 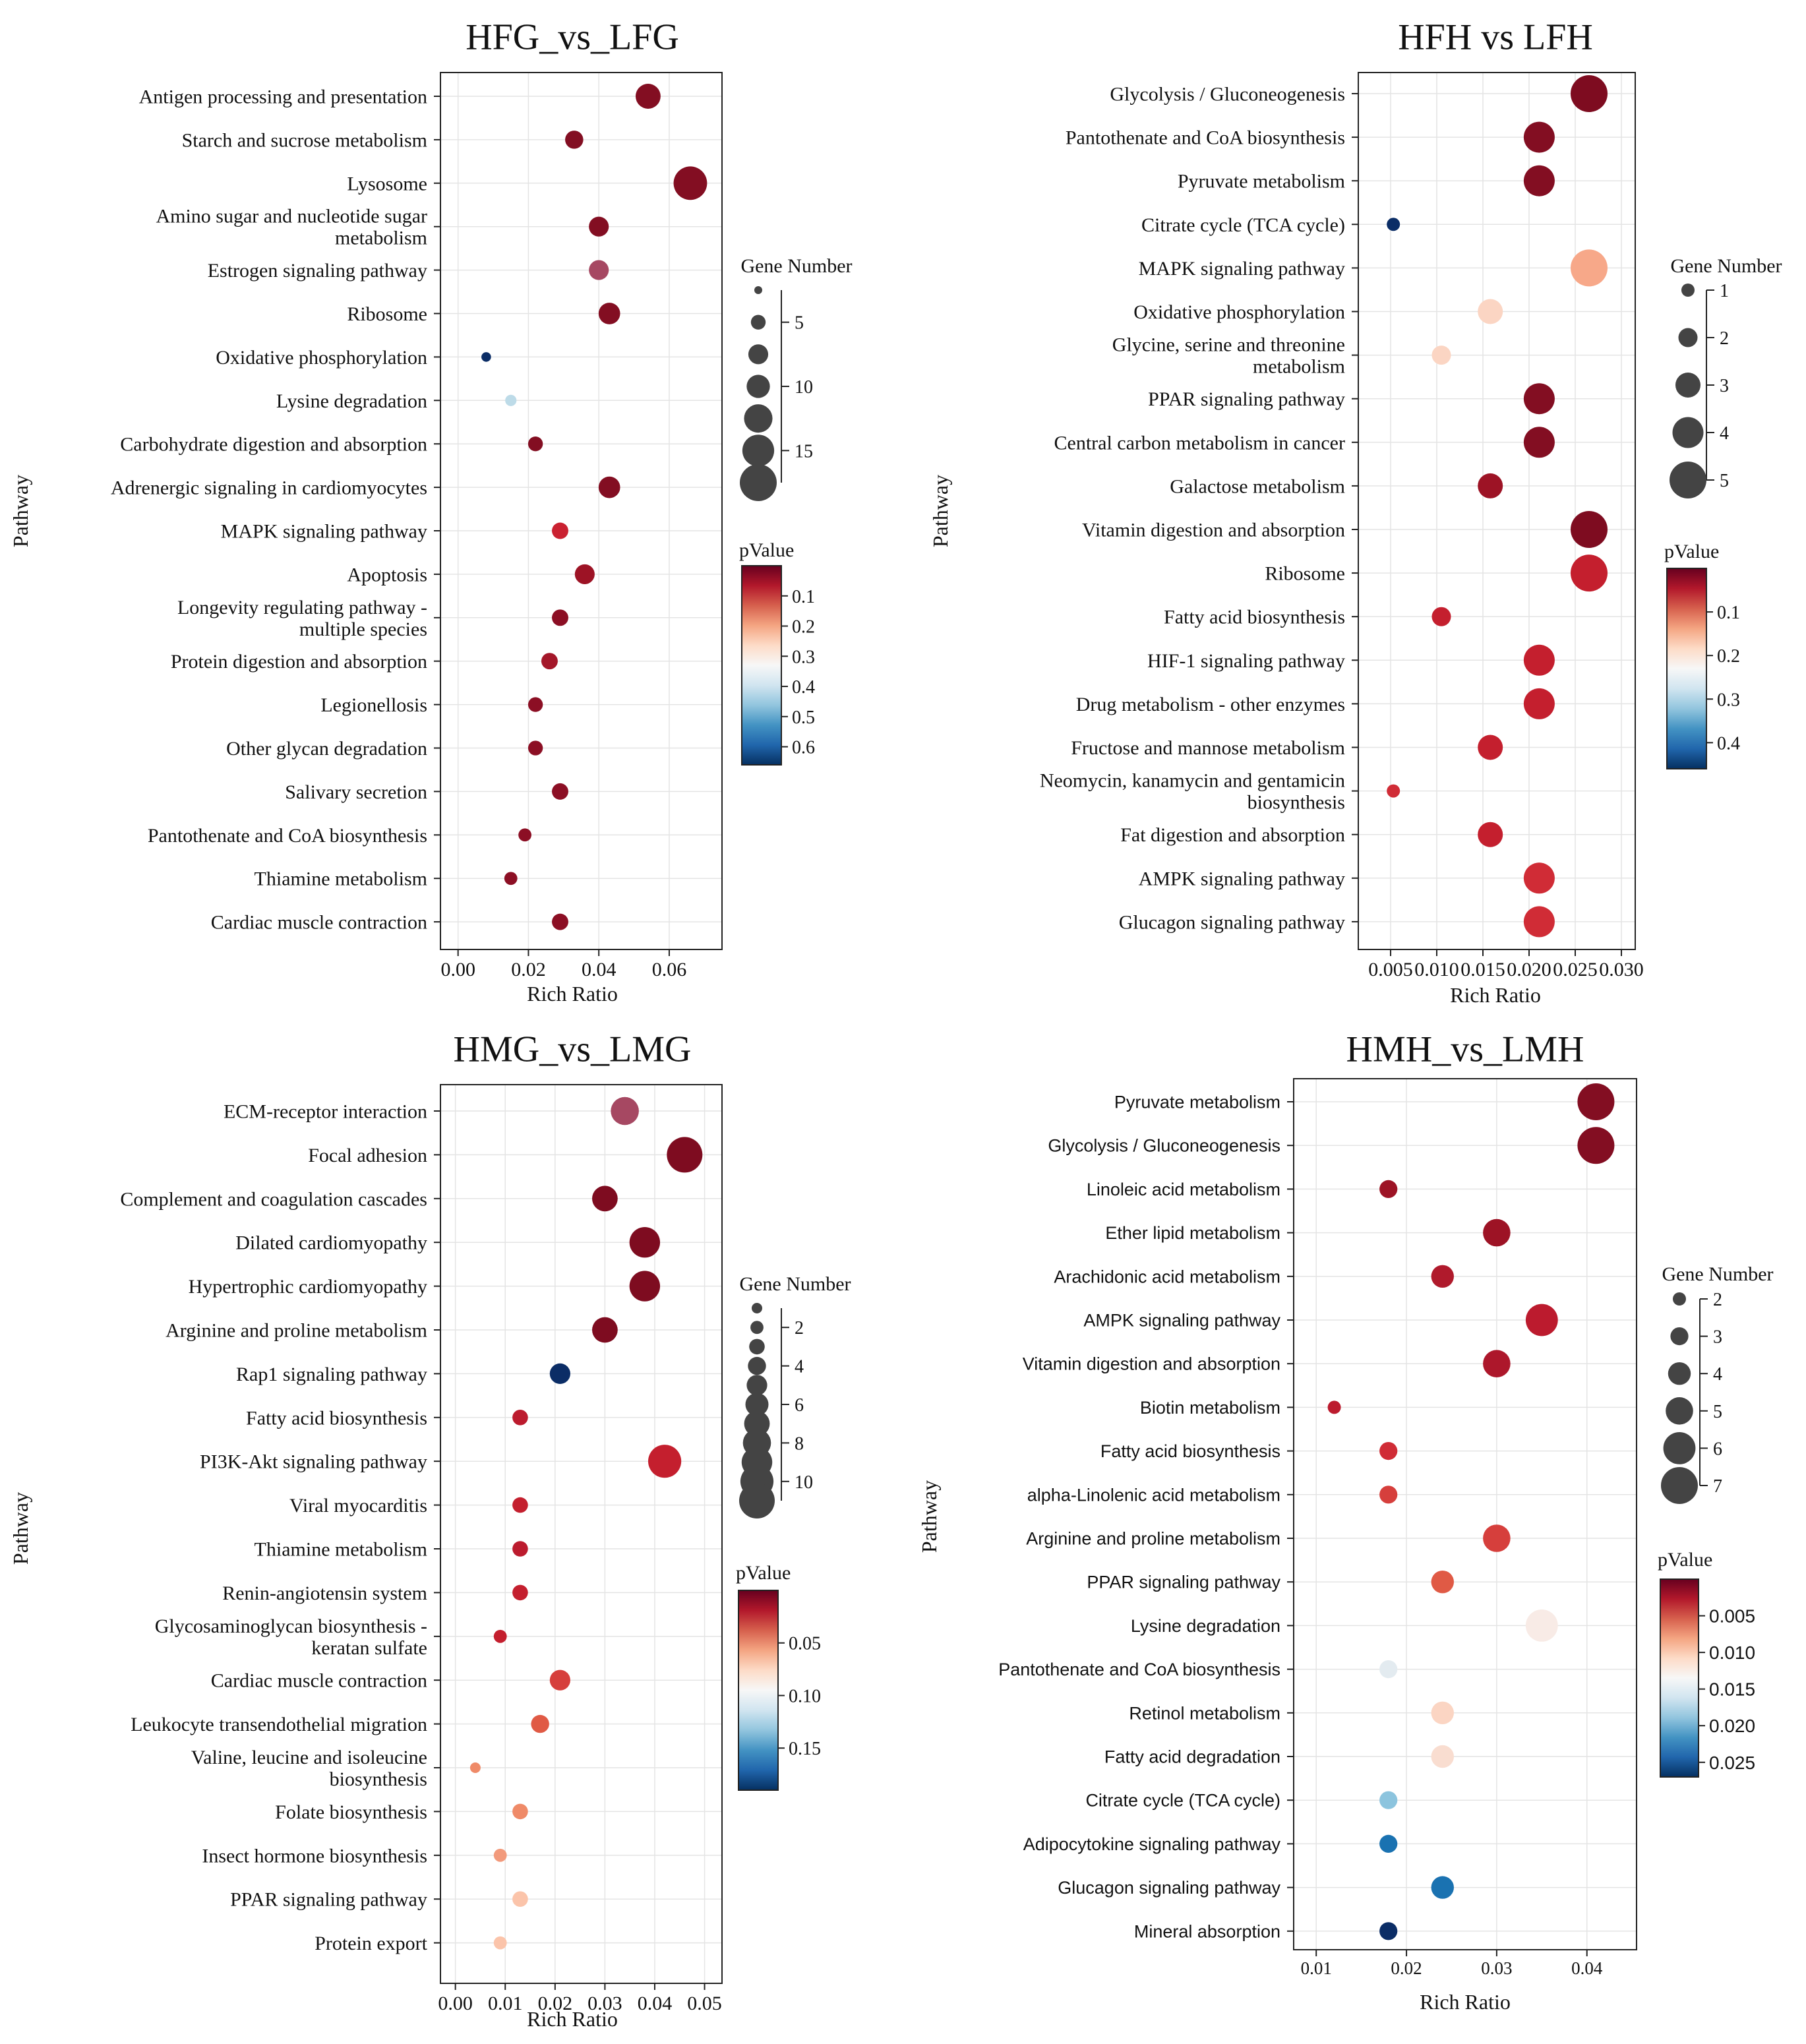 I want to click on category-label: Legionellosis, so click(x=373, y=705).